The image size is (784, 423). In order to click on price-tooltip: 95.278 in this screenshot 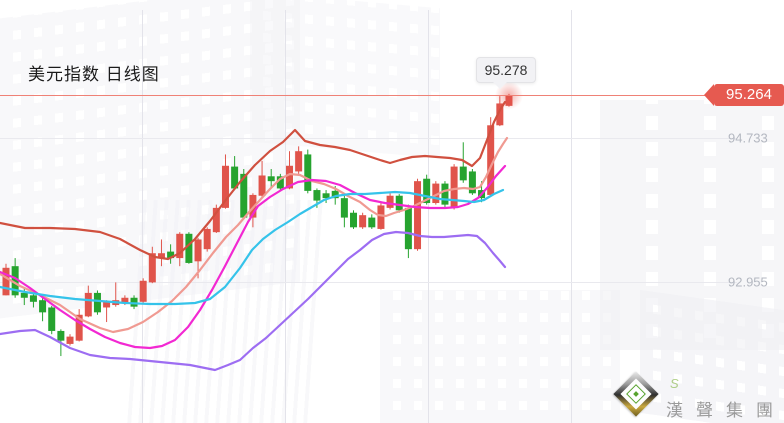, I will do `click(506, 73)`.